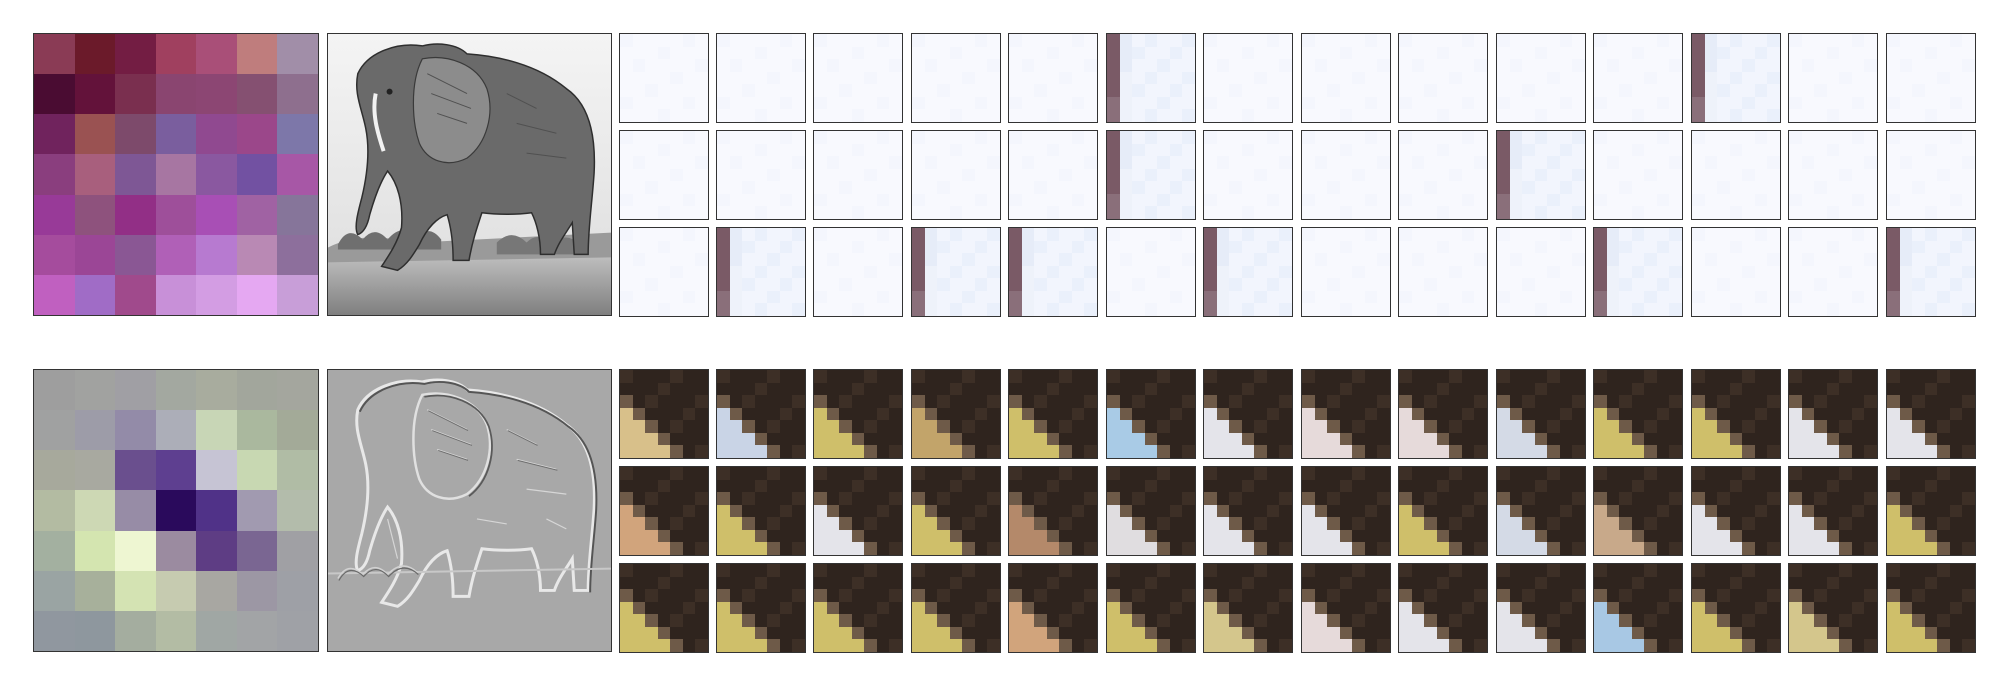 The height and width of the screenshot is (688, 2014). What do you see at coordinates (1833, 78) in the screenshot?
I see `patch-blank` at bounding box center [1833, 78].